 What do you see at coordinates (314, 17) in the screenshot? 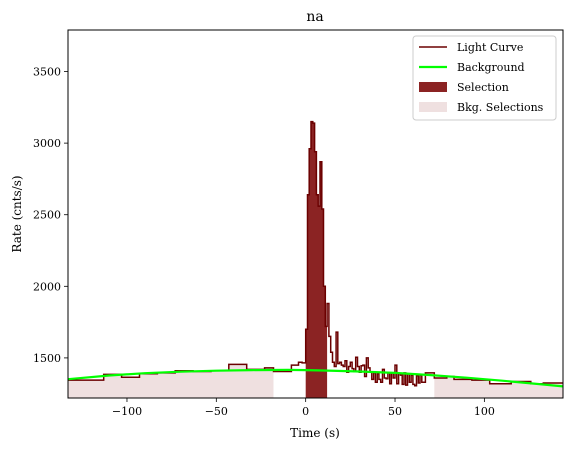
I see `chart-title: na` at bounding box center [314, 17].